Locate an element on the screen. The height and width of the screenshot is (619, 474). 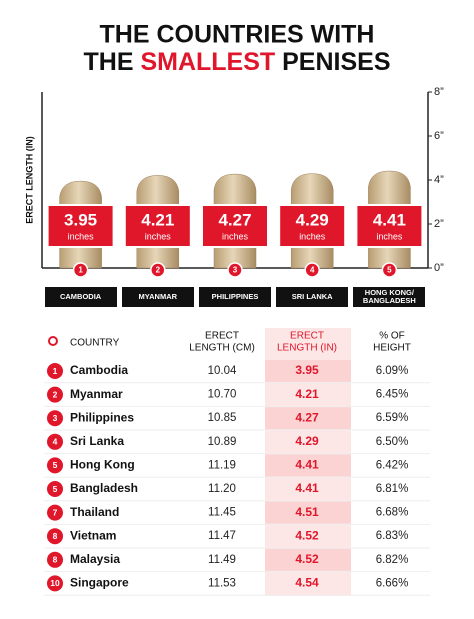
country-name: Philippines is located at coordinates (102, 417).